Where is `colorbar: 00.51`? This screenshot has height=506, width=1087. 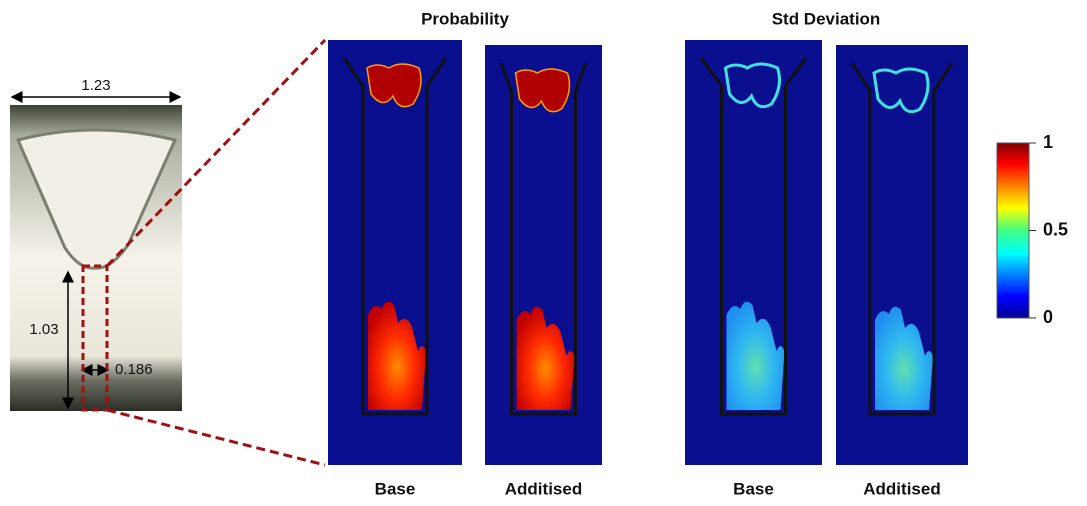
colorbar: 00.51 is located at coordinates (1032, 229).